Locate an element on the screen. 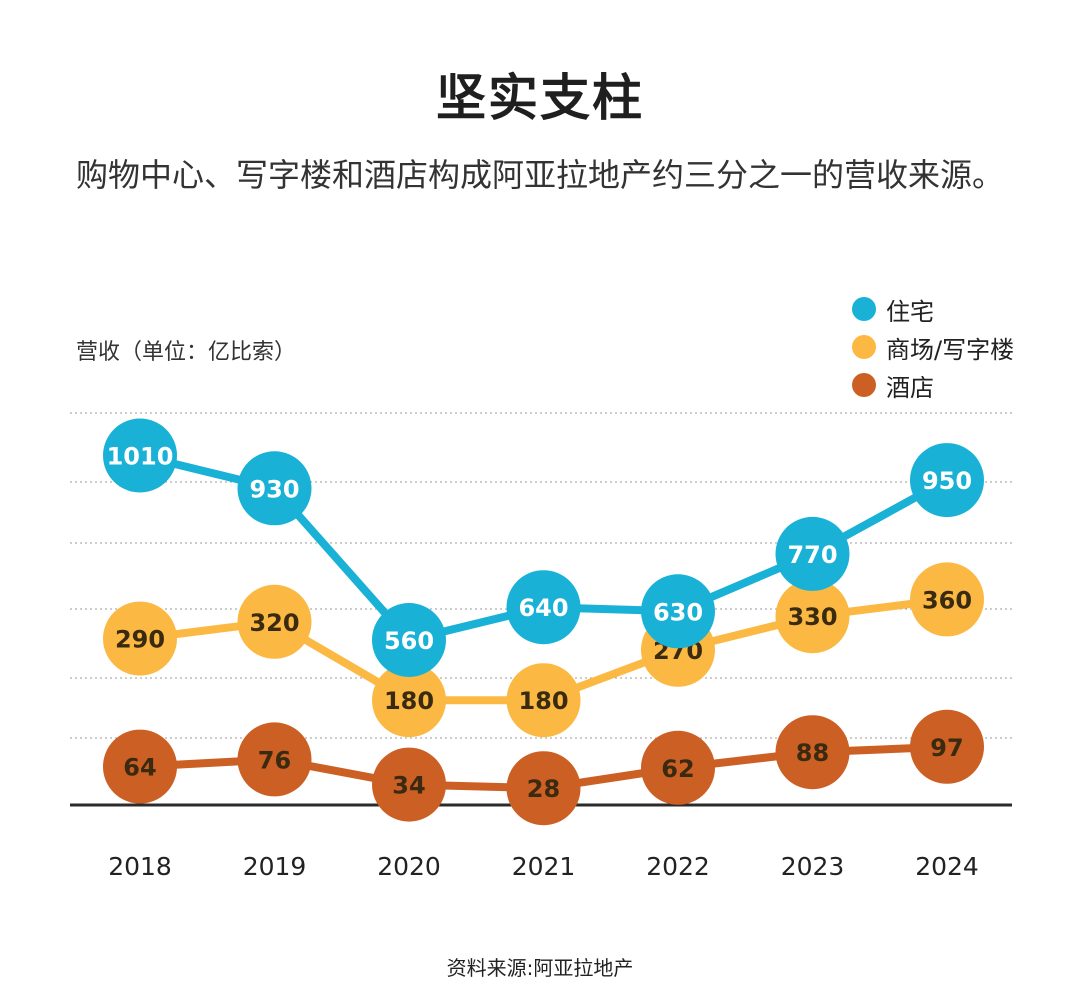 This screenshot has width=1080, height=1008. source-note: 资料来源:阿亚拉地产 is located at coordinates (540, 968).